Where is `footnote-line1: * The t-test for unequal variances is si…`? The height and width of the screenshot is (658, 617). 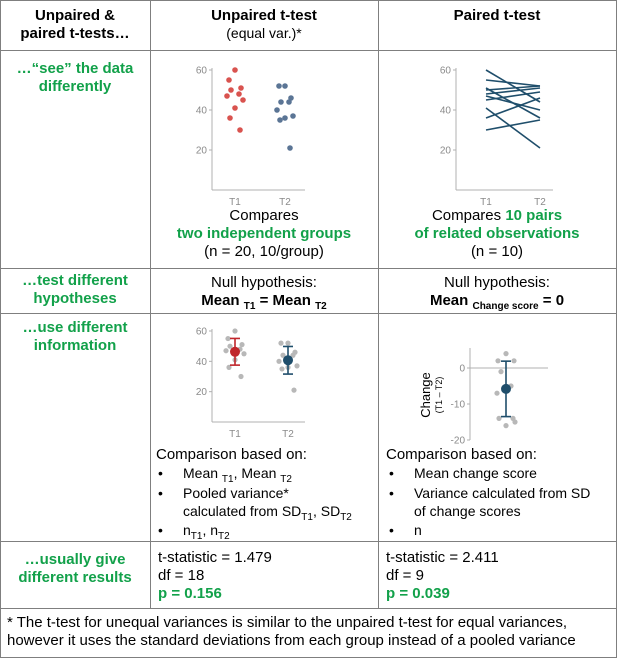 footnote-line1: * The t-test for unequal variances is si… is located at coordinates (287, 622).